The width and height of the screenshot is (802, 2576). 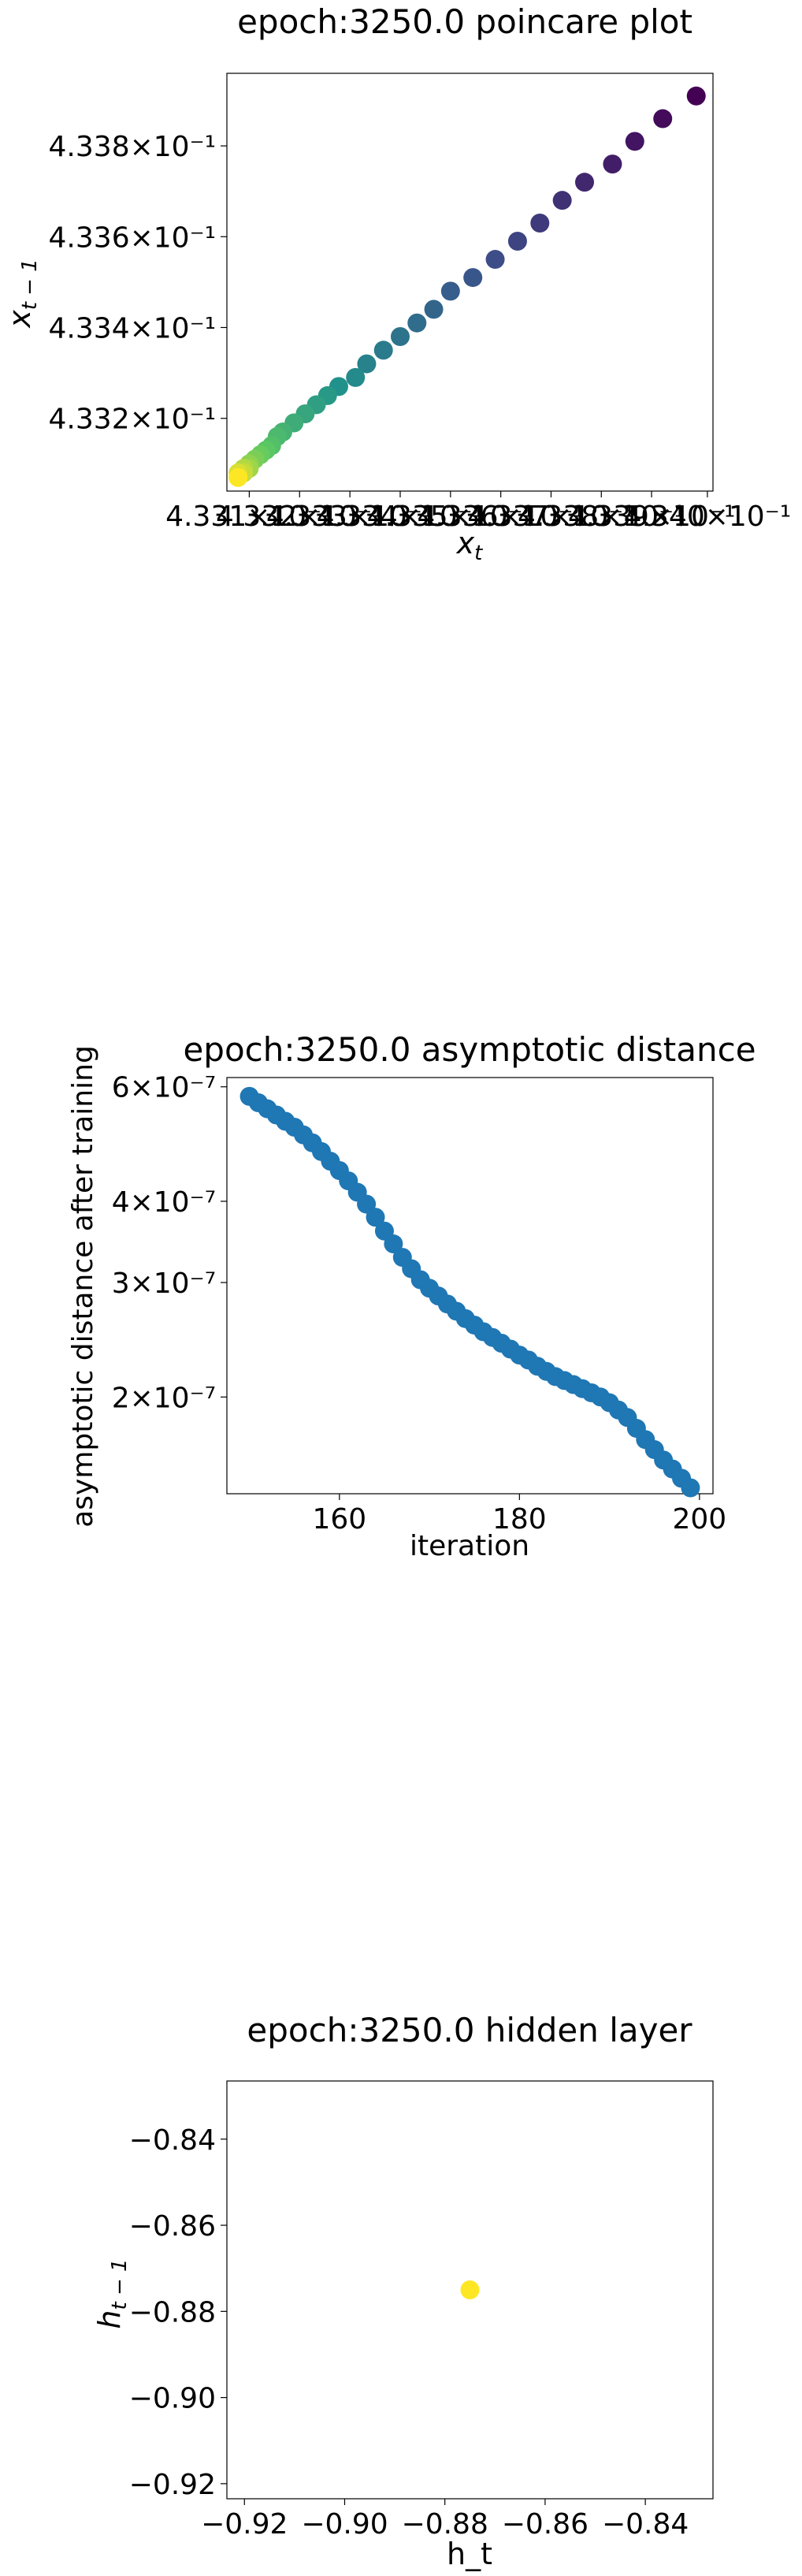 What do you see at coordinates (469, 2554) in the screenshot?
I see `x-axis-label: h_t` at bounding box center [469, 2554].